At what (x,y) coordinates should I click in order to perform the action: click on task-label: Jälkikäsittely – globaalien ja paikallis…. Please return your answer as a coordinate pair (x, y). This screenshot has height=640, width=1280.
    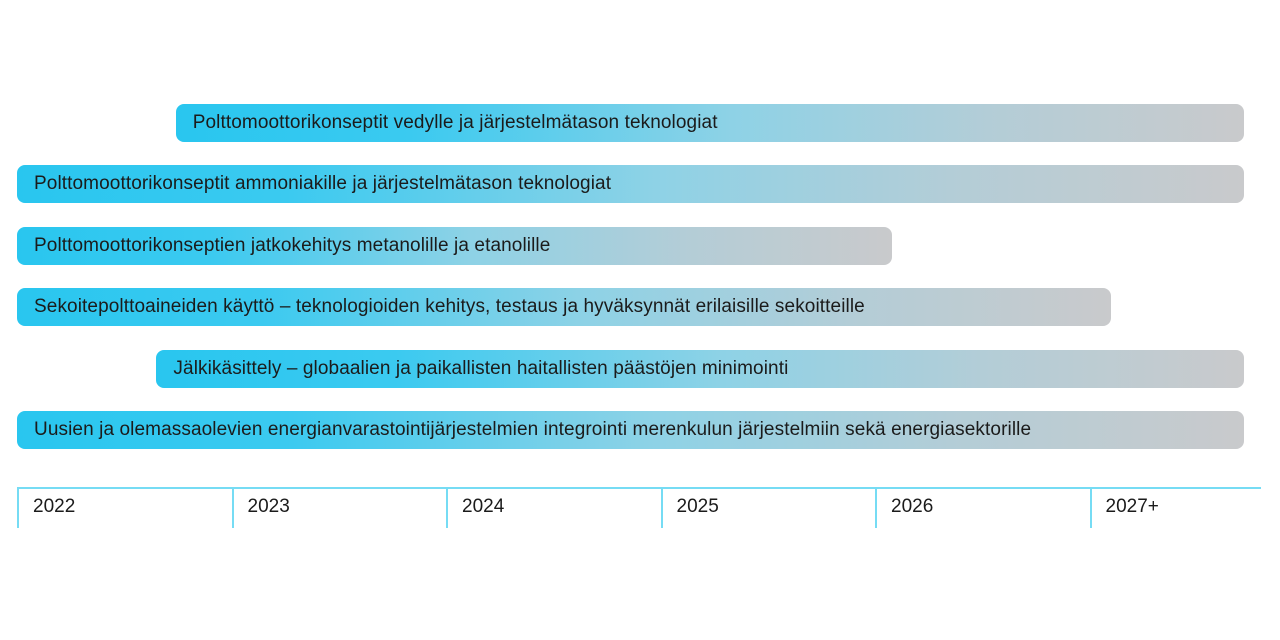
    Looking at the image, I should click on (481, 368).